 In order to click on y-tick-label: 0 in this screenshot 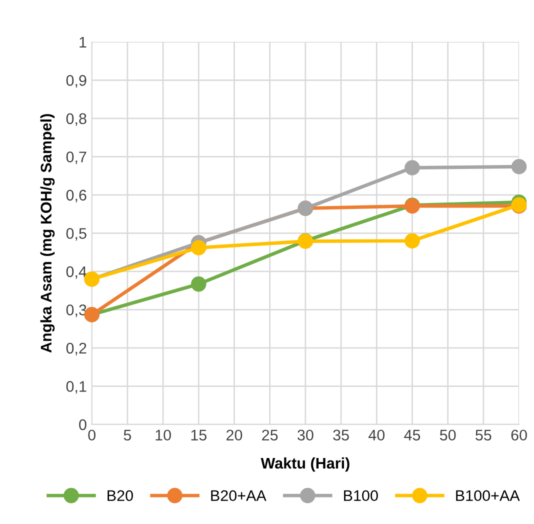, I will do `click(82, 424)`.